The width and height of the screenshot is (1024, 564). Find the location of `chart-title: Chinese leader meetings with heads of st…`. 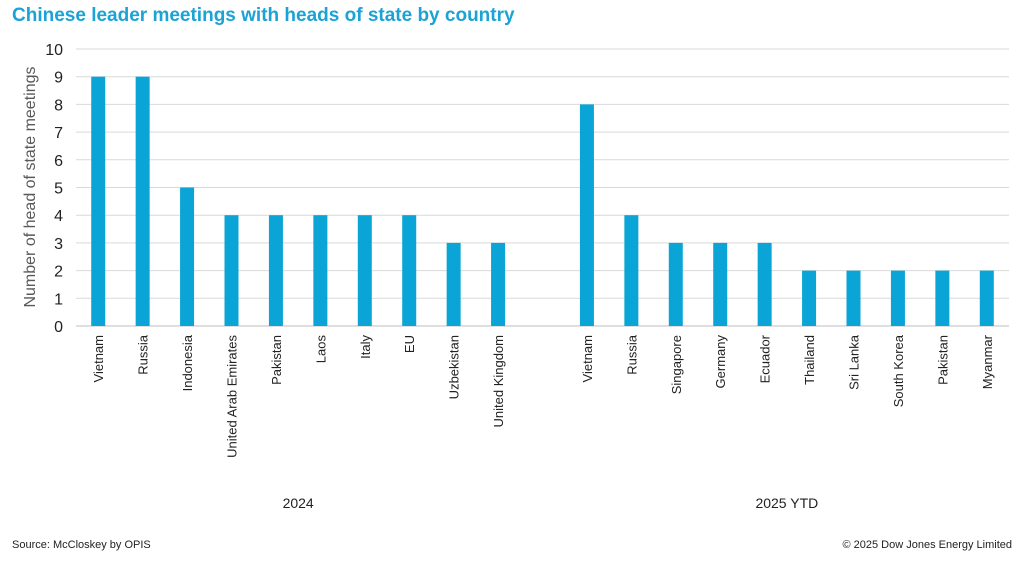

chart-title: Chinese leader meetings with heads of st… is located at coordinates (263, 15).